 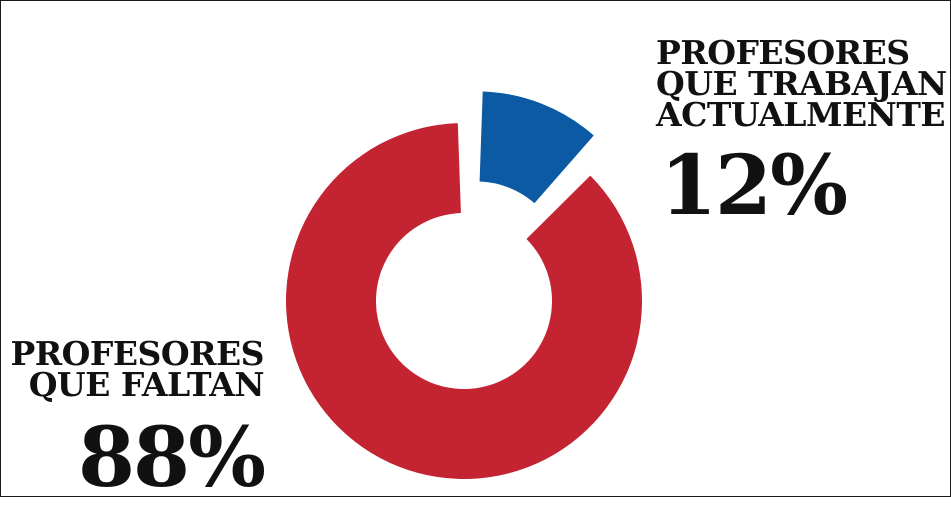 What do you see at coordinates (801, 83) in the screenshot?
I see `slice-label-line: QUE TRABAJAN` at bounding box center [801, 83].